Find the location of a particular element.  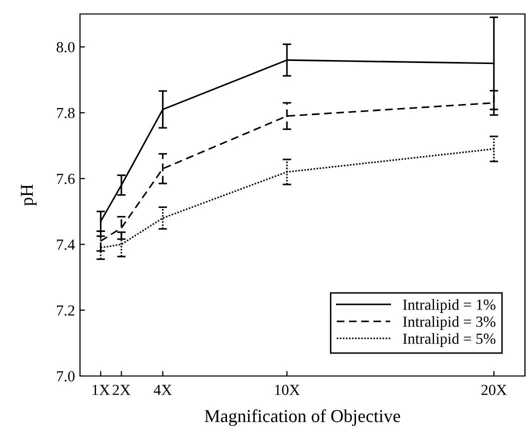

y-axis-title: pH is located at coordinates (28, 195).